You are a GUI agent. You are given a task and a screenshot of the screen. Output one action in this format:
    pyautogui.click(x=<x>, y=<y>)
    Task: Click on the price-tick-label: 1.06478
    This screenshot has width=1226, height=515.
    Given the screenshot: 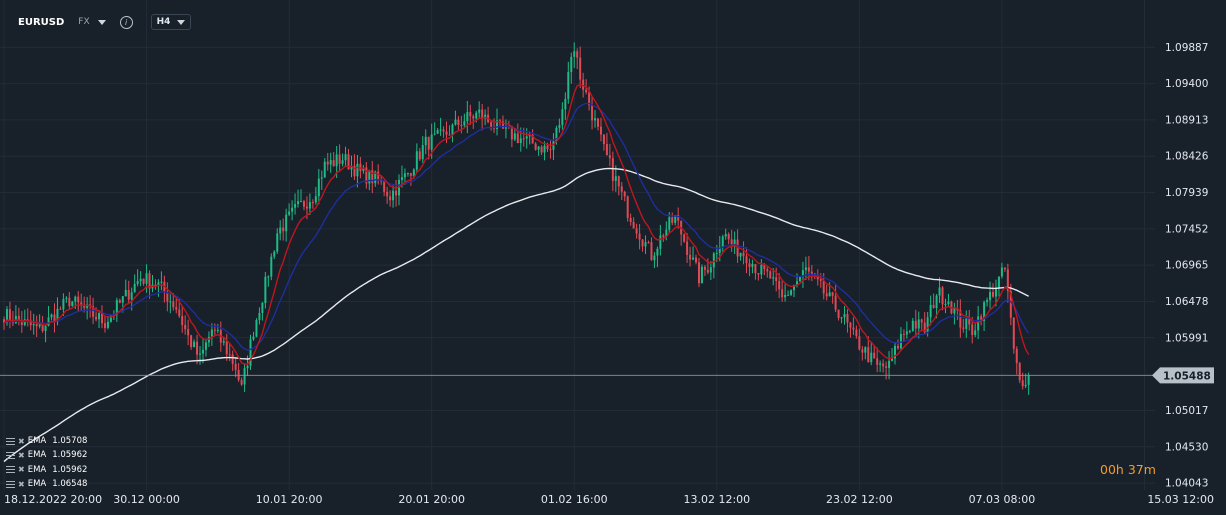 What is the action you would take?
    pyautogui.click(x=1186, y=302)
    